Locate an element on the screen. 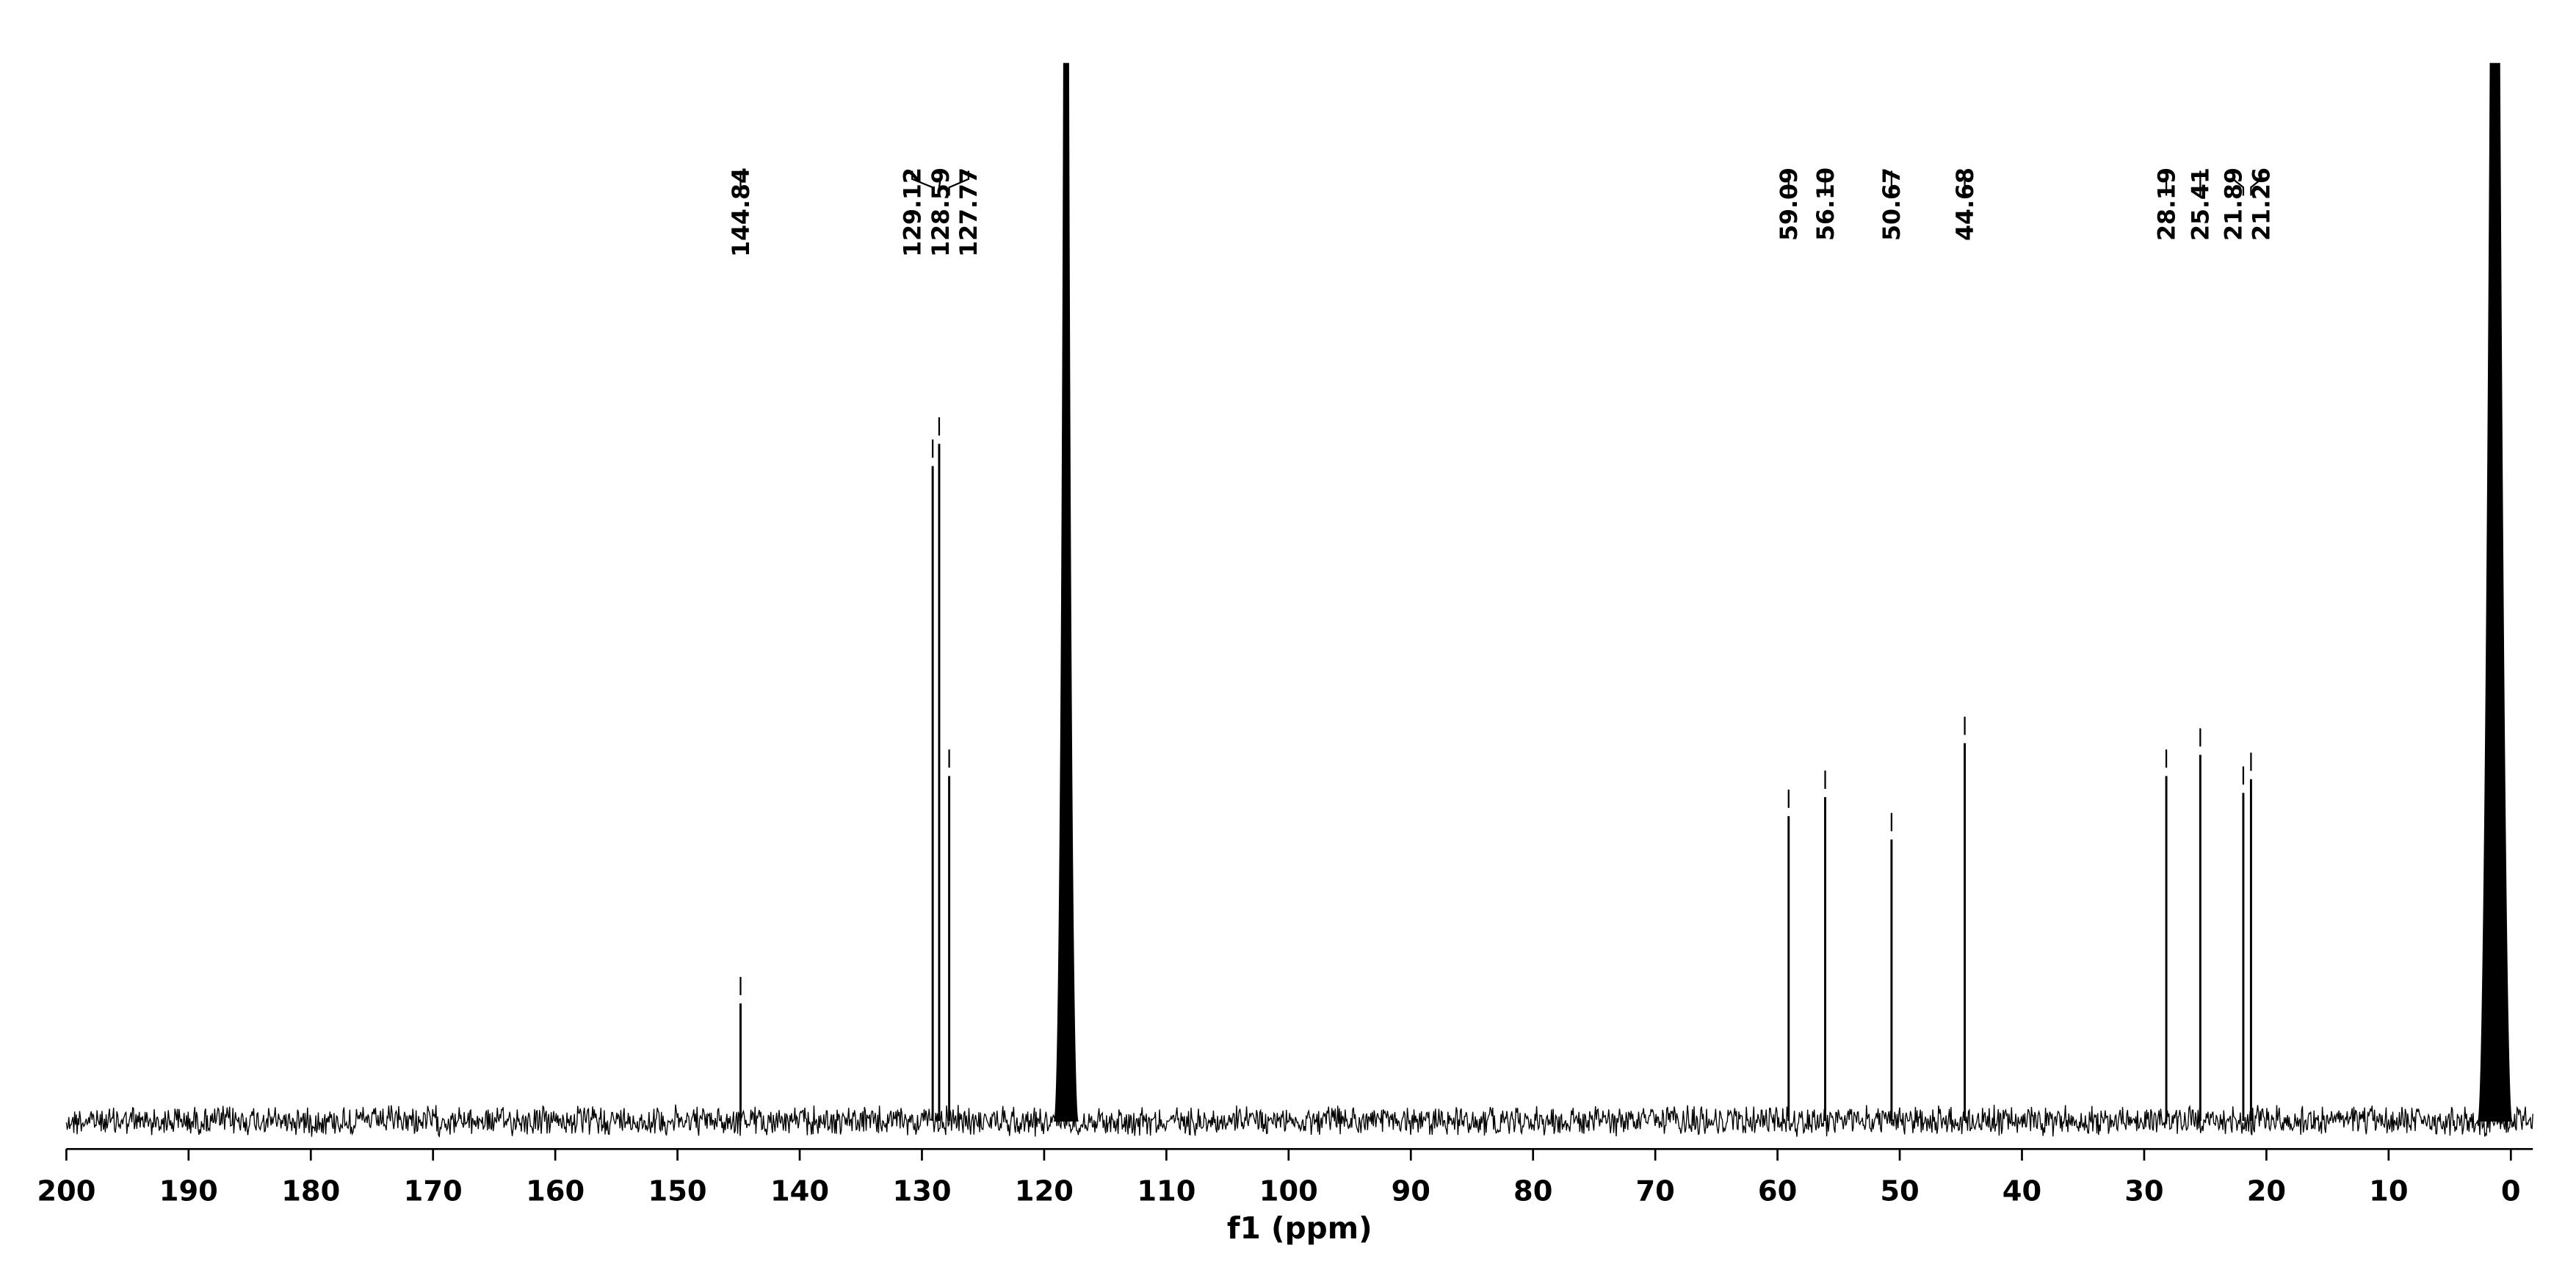  x-tick-label: 80 is located at coordinates (1532, 1191).